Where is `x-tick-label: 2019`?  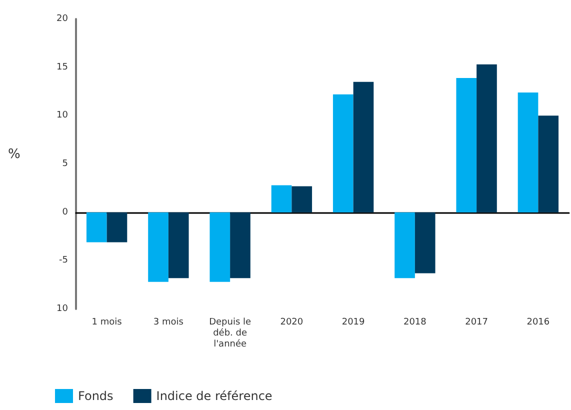
x-tick-label: 2019 is located at coordinates (354, 323).